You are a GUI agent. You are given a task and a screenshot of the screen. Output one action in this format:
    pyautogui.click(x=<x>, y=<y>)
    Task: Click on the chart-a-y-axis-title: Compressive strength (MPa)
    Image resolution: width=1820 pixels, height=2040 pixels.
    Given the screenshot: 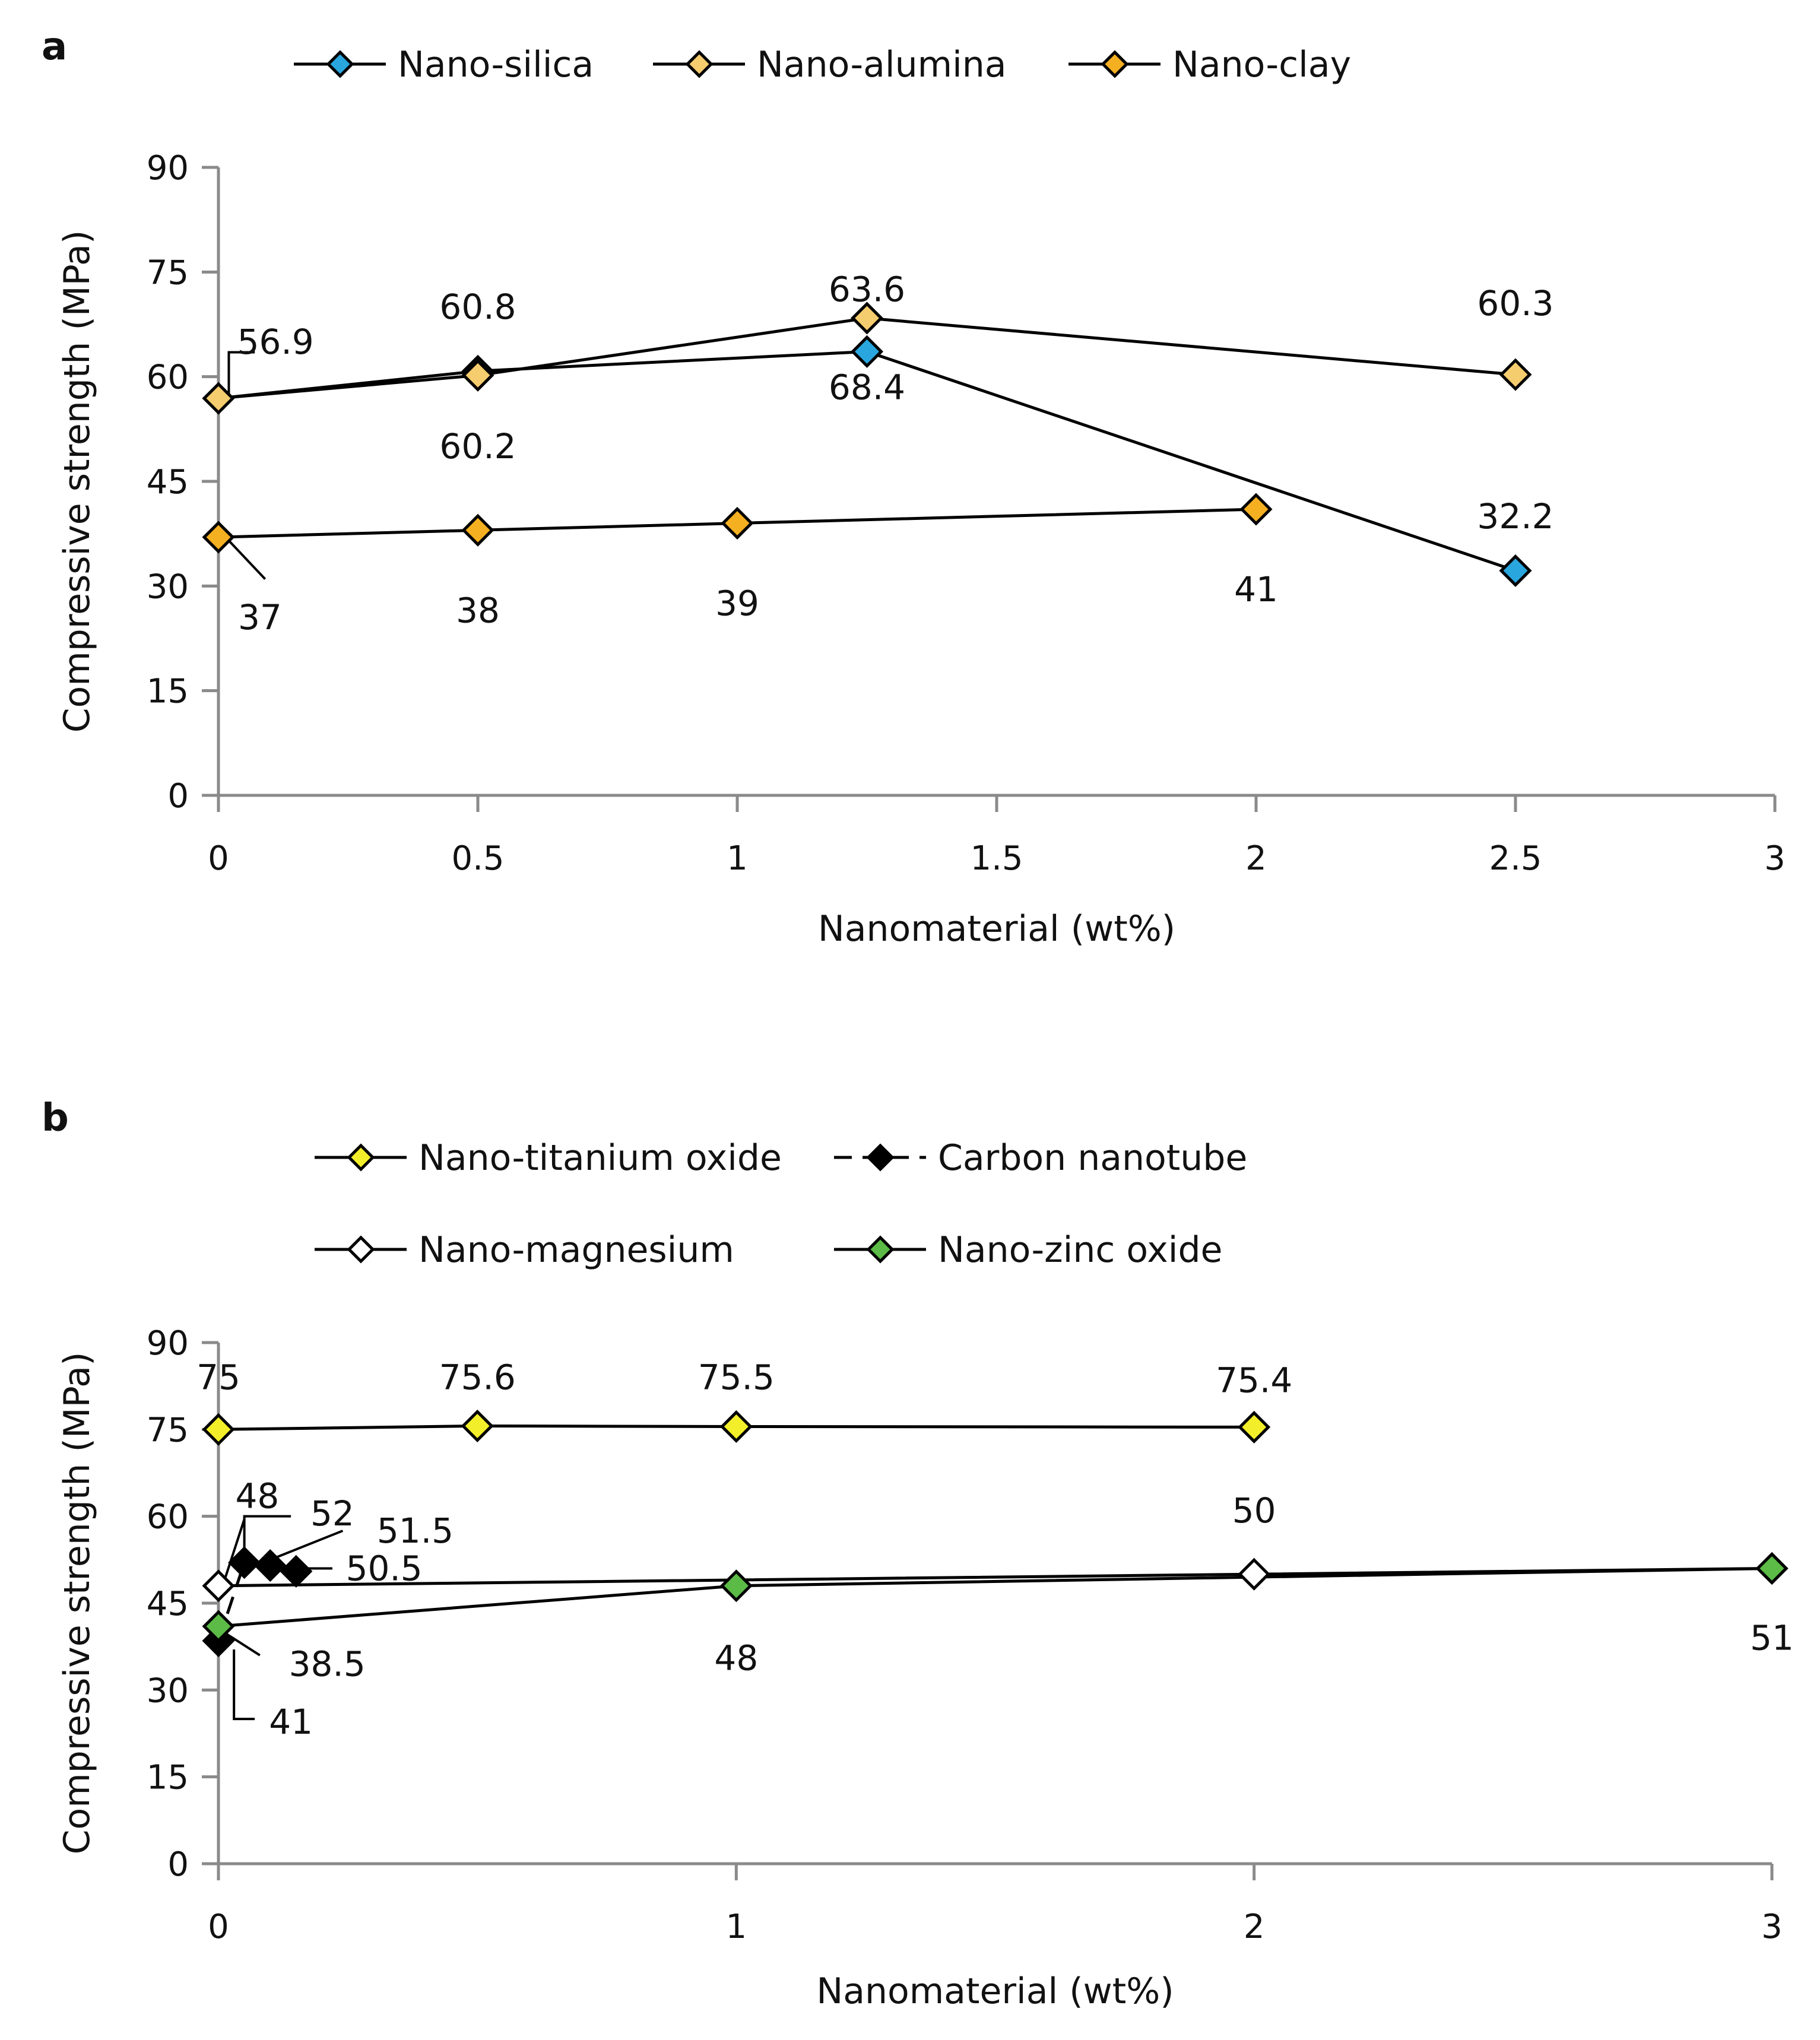 What is the action you would take?
    pyautogui.click(x=77, y=481)
    